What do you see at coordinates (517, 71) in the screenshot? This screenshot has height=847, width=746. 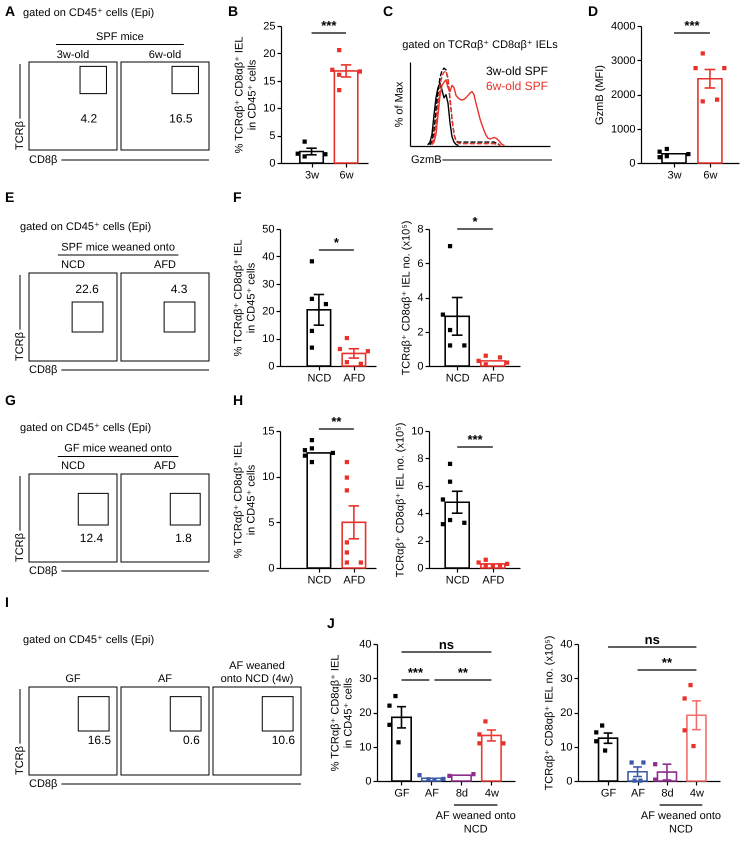 I see `text: 3w-old SPF` at bounding box center [517, 71].